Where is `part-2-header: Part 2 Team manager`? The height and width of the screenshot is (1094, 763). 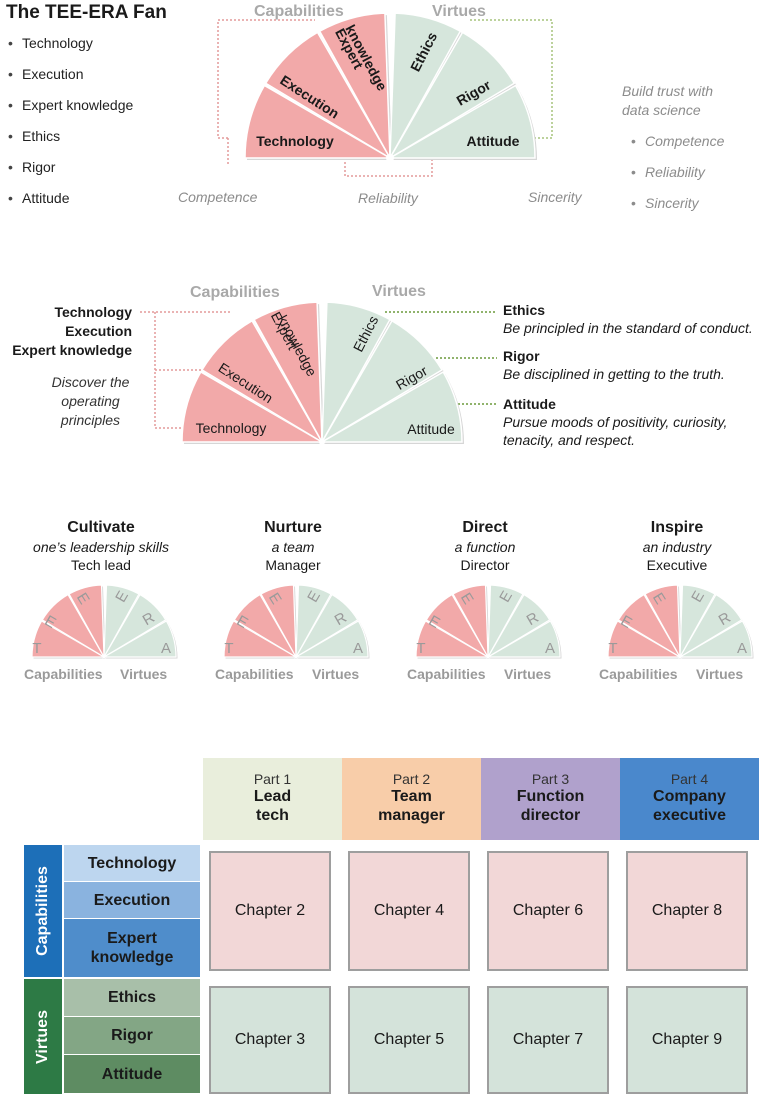 part-2-header: Part 2 Team manager is located at coordinates (411, 799).